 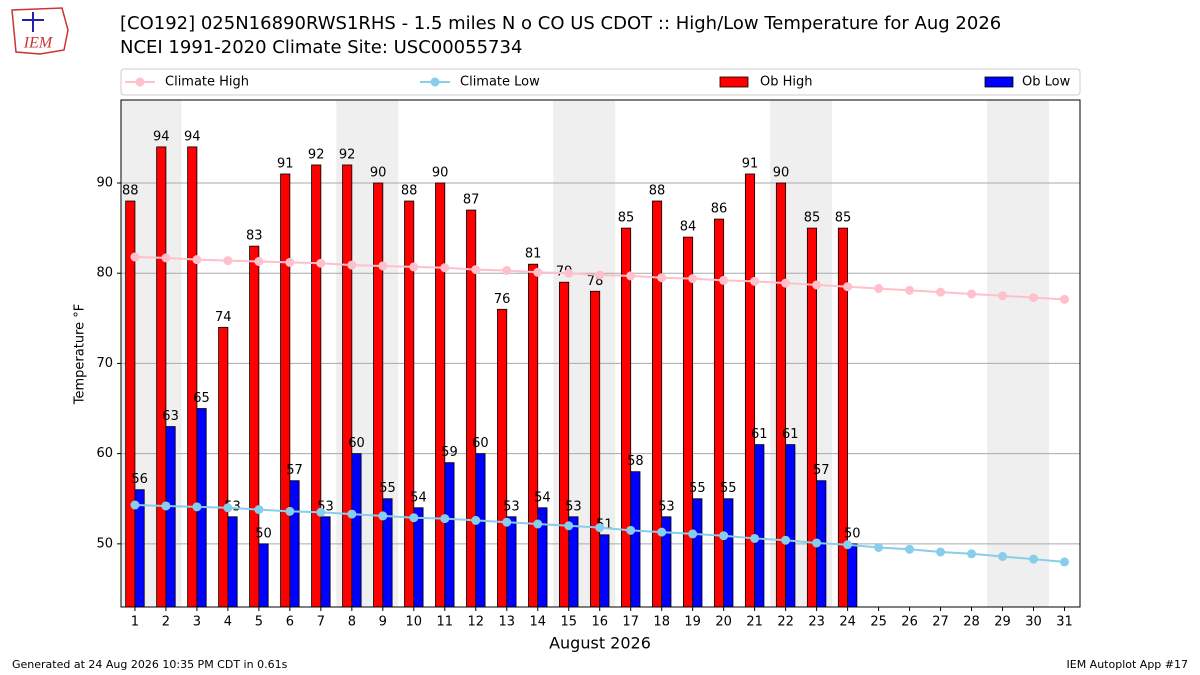 I want to click on x-tick-label: 27, so click(x=940, y=622).